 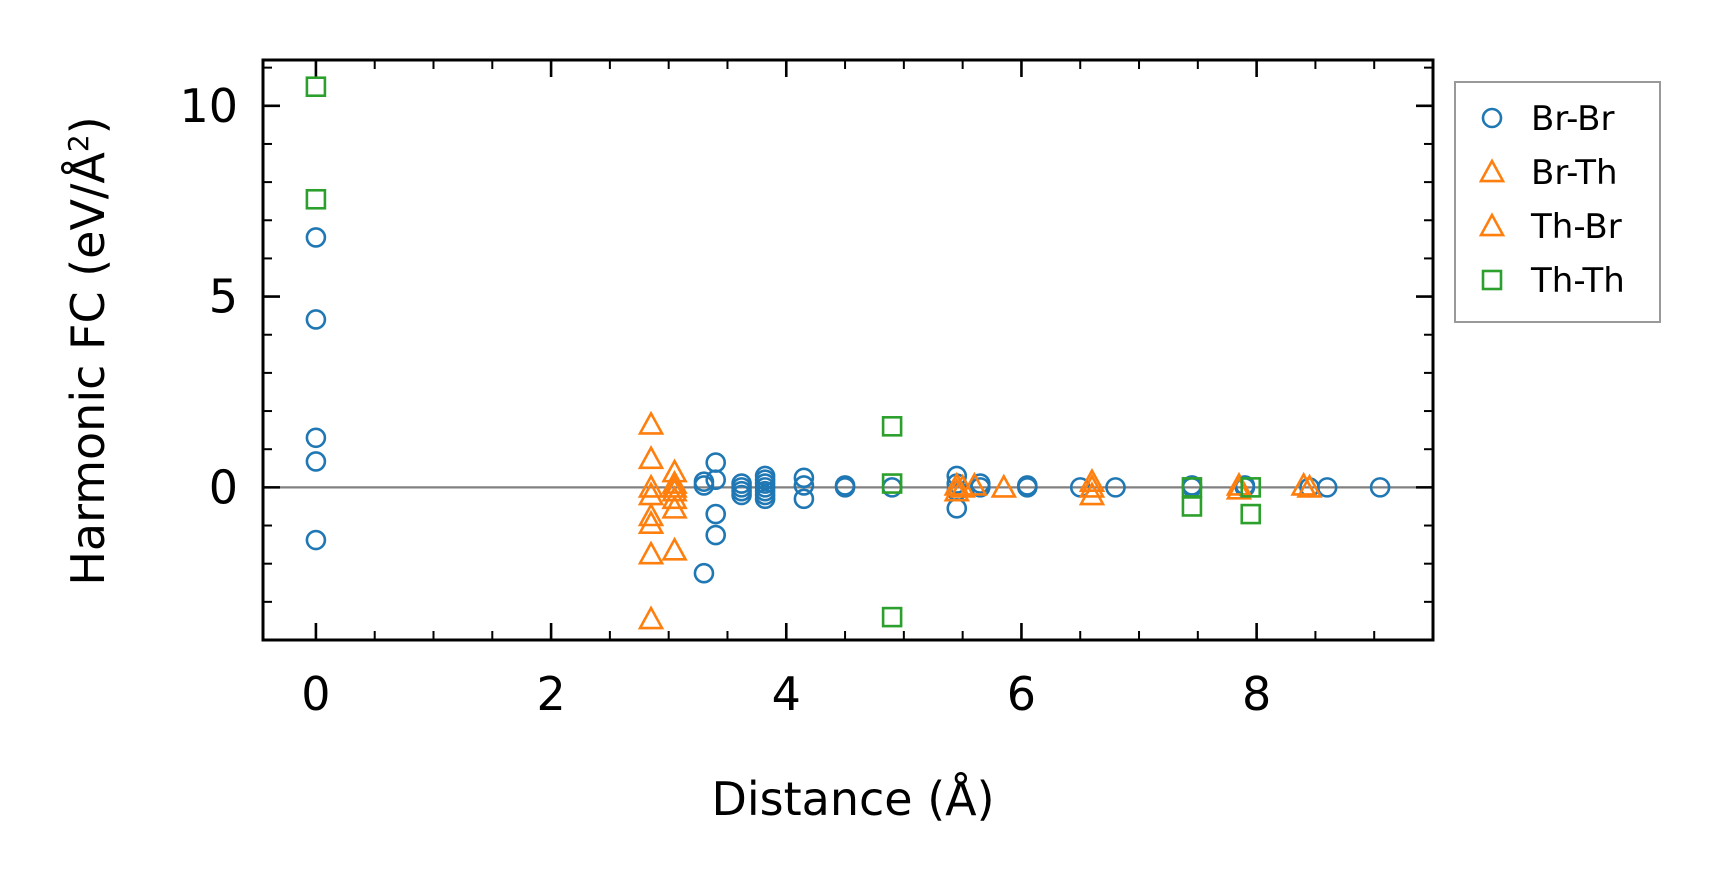 I want to click on legend-marker-br-th, so click(x=1492, y=170).